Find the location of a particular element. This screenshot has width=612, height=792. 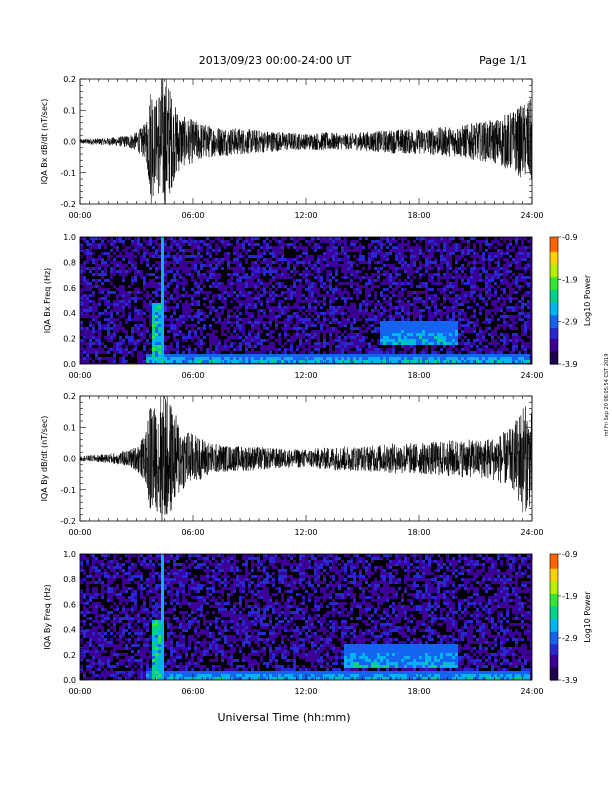

y-axis-title: IQA Bx Freq (Hz) is located at coordinates (47, 301).